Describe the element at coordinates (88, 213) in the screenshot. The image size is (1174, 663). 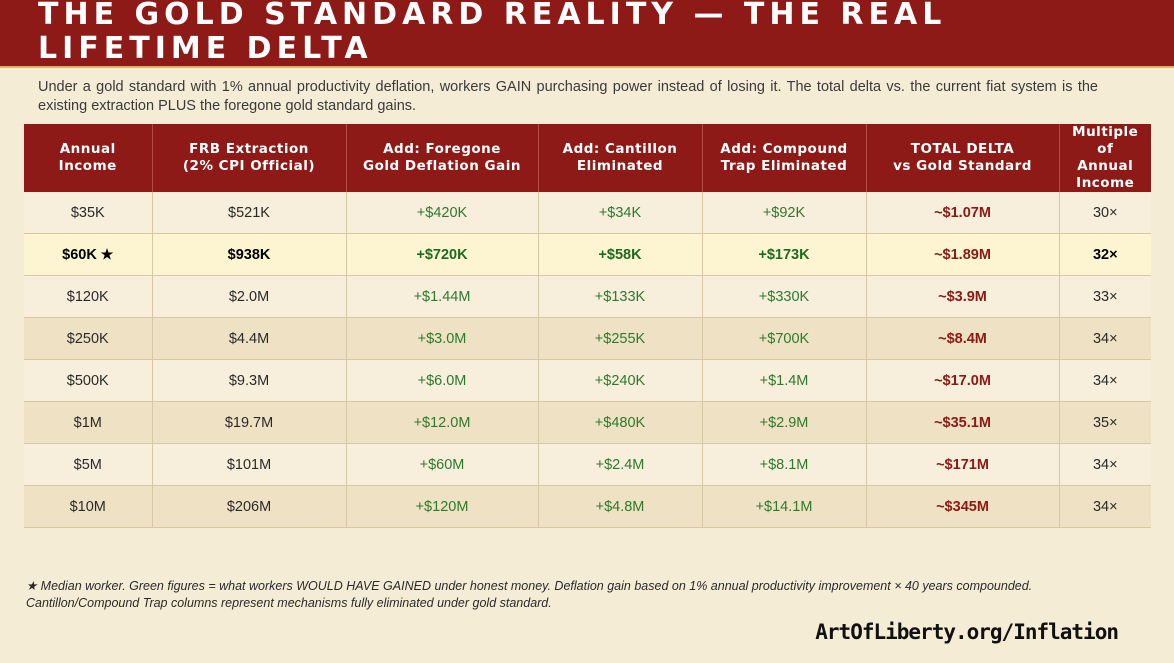
I see `cell-income: $35K` at that location.